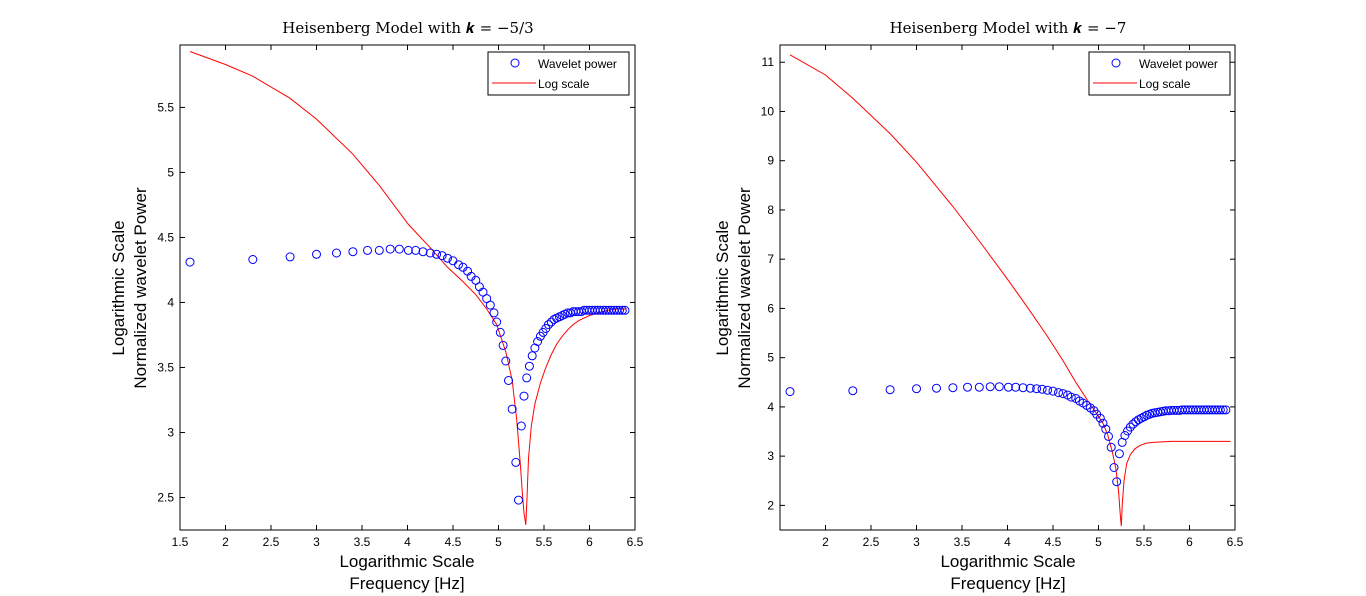  What do you see at coordinates (871, 542) in the screenshot?
I see `right-x-tick-label: 2.5` at bounding box center [871, 542].